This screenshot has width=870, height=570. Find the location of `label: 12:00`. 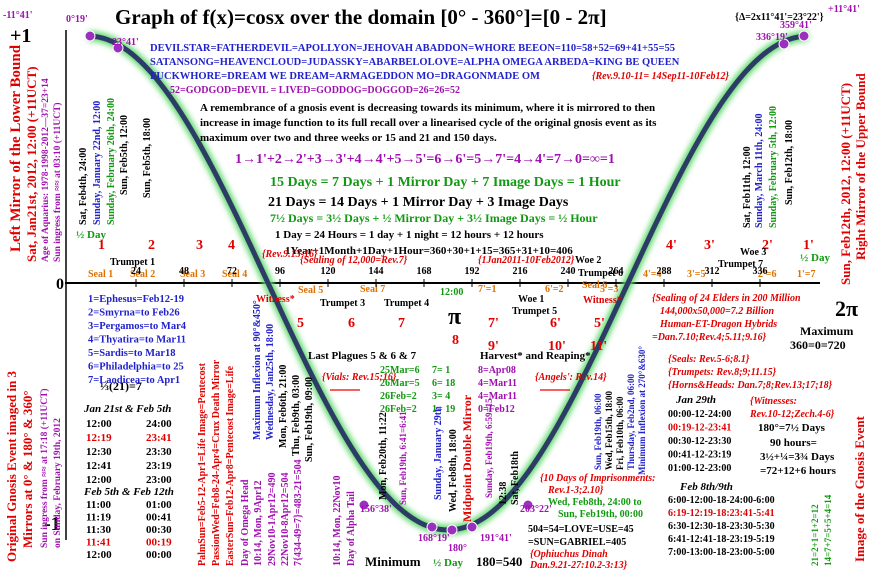

label: 12:00 is located at coordinates (99, 480).